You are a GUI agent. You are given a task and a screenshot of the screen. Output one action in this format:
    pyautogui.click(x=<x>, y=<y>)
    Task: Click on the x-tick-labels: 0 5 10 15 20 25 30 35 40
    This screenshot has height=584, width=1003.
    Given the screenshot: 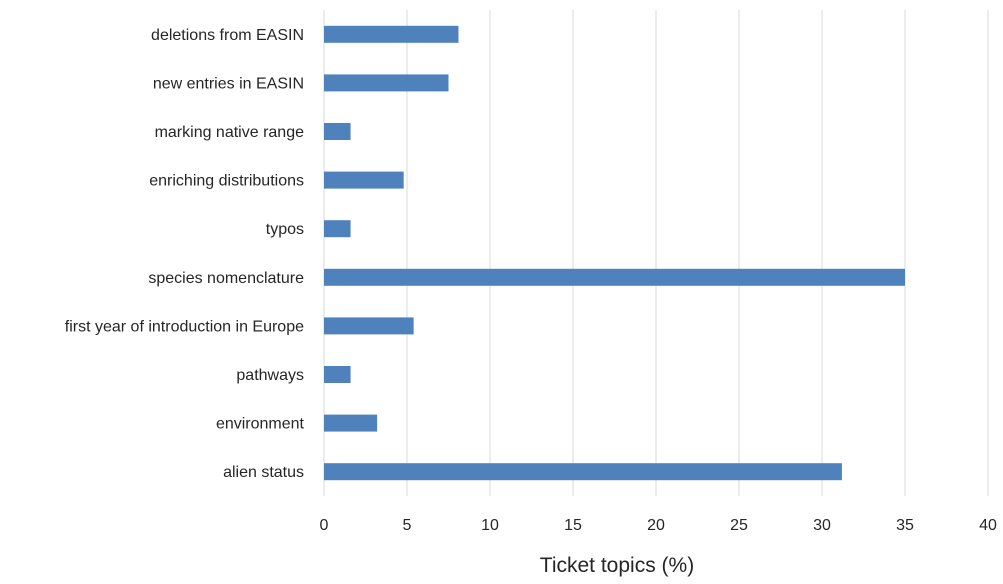 What is the action you would take?
    pyautogui.click(x=658, y=525)
    